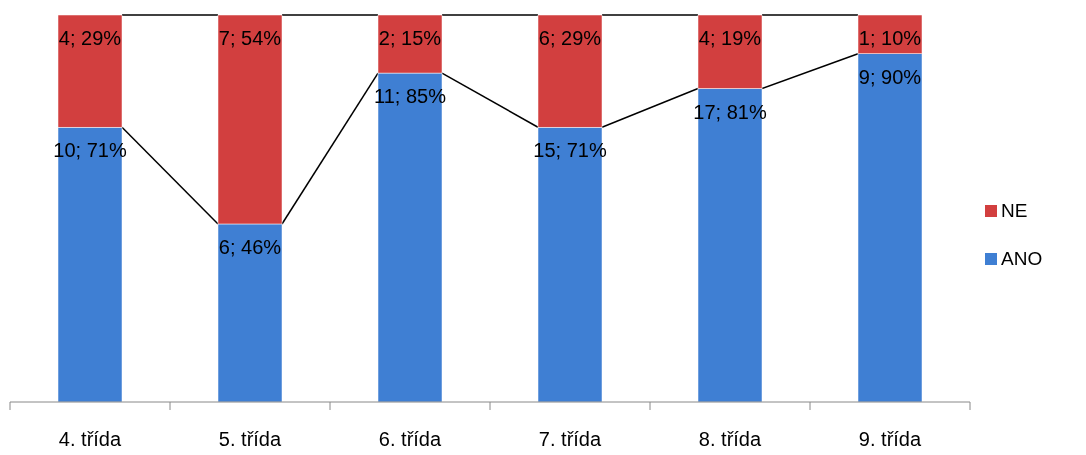 This screenshot has width=1086, height=455. What do you see at coordinates (410, 38) in the screenshot?
I see `data-label: 2; 15%` at bounding box center [410, 38].